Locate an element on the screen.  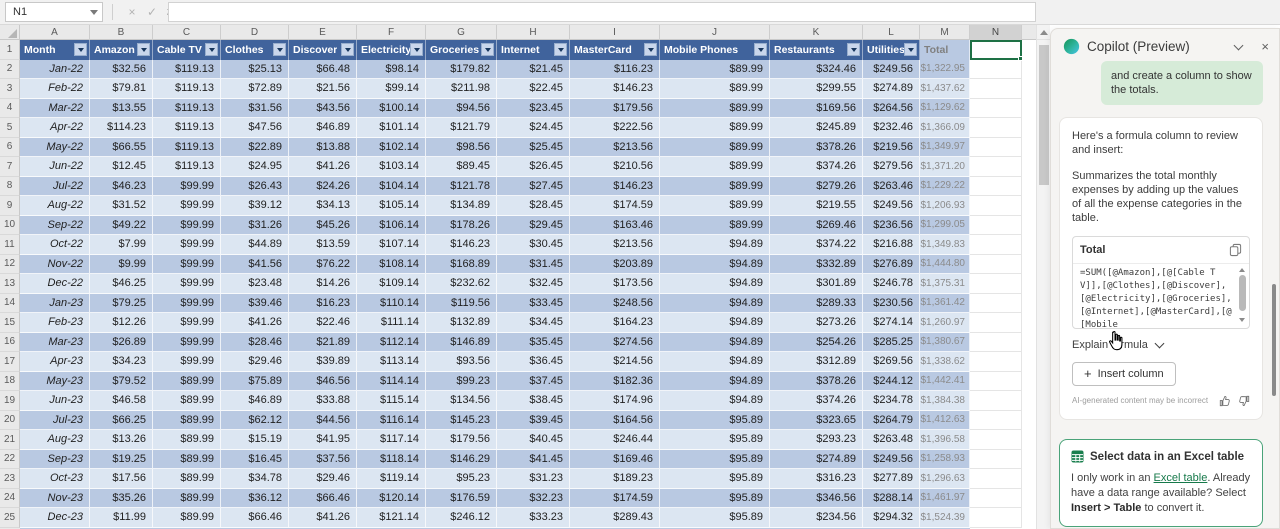
cell-C19: $89.99 is located at coordinates (187, 401).